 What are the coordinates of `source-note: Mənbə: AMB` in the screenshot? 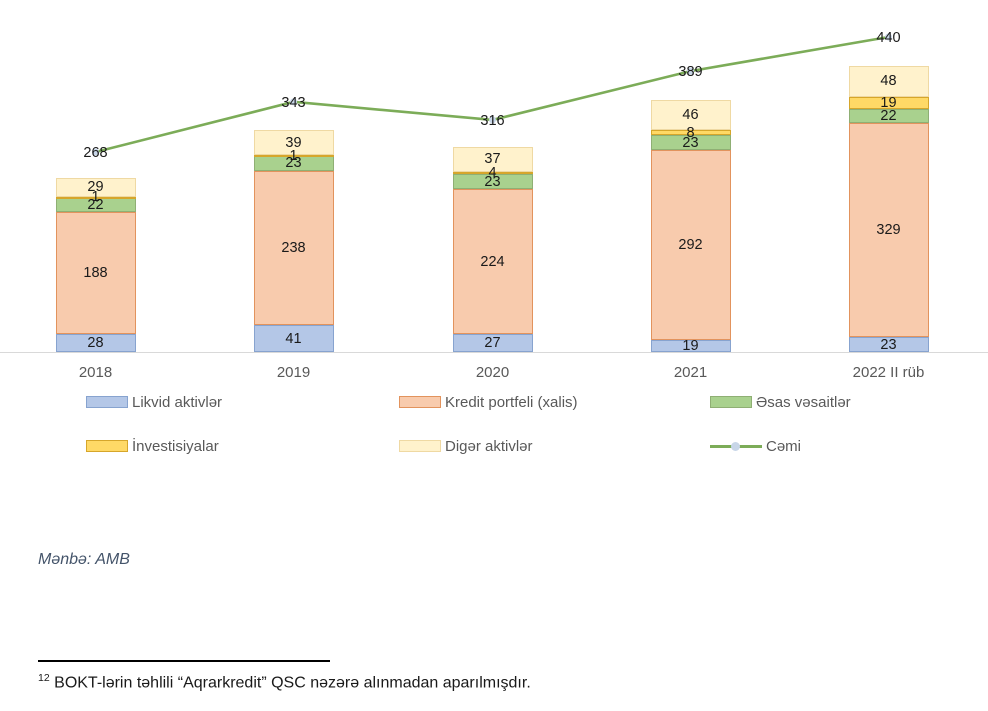 It's located at (84, 559).